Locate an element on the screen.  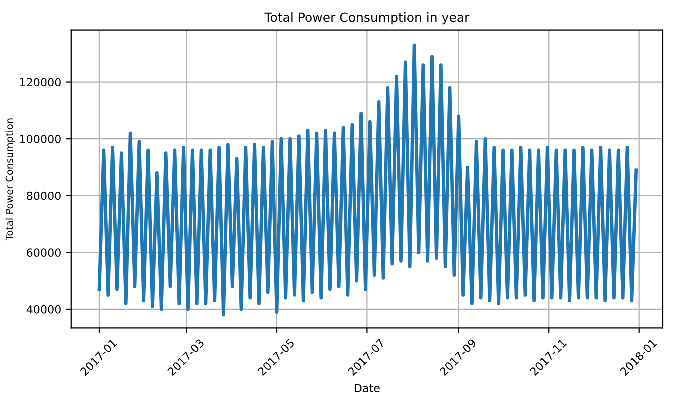
y-tick-label: 40000 is located at coordinates (43, 309).